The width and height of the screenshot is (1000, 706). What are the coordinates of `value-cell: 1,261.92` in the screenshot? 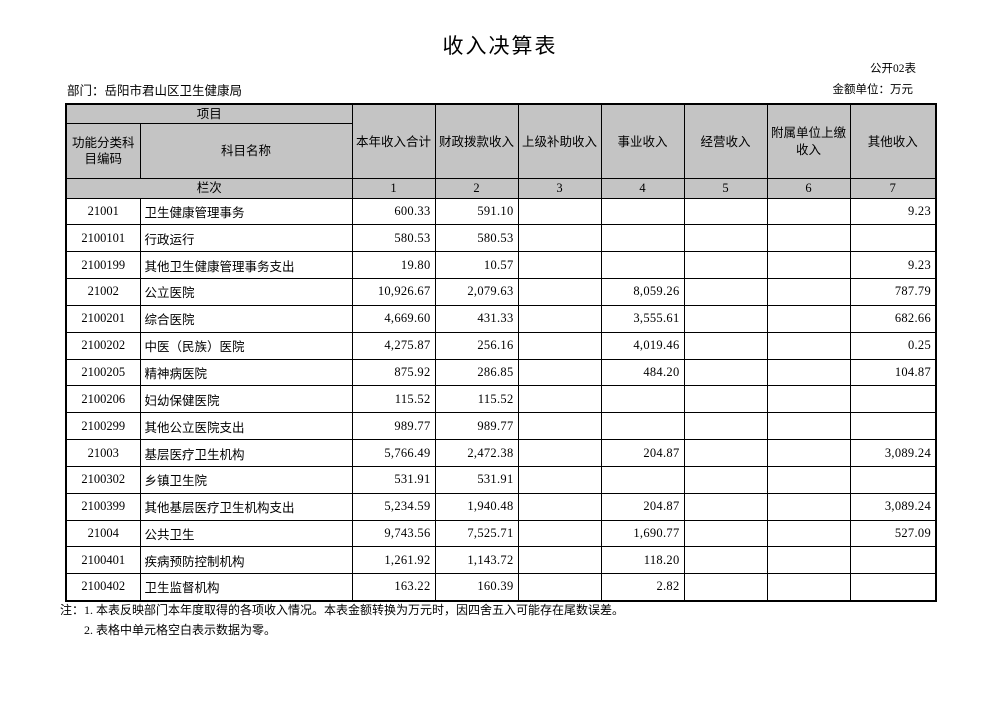 It's located at (393, 560).